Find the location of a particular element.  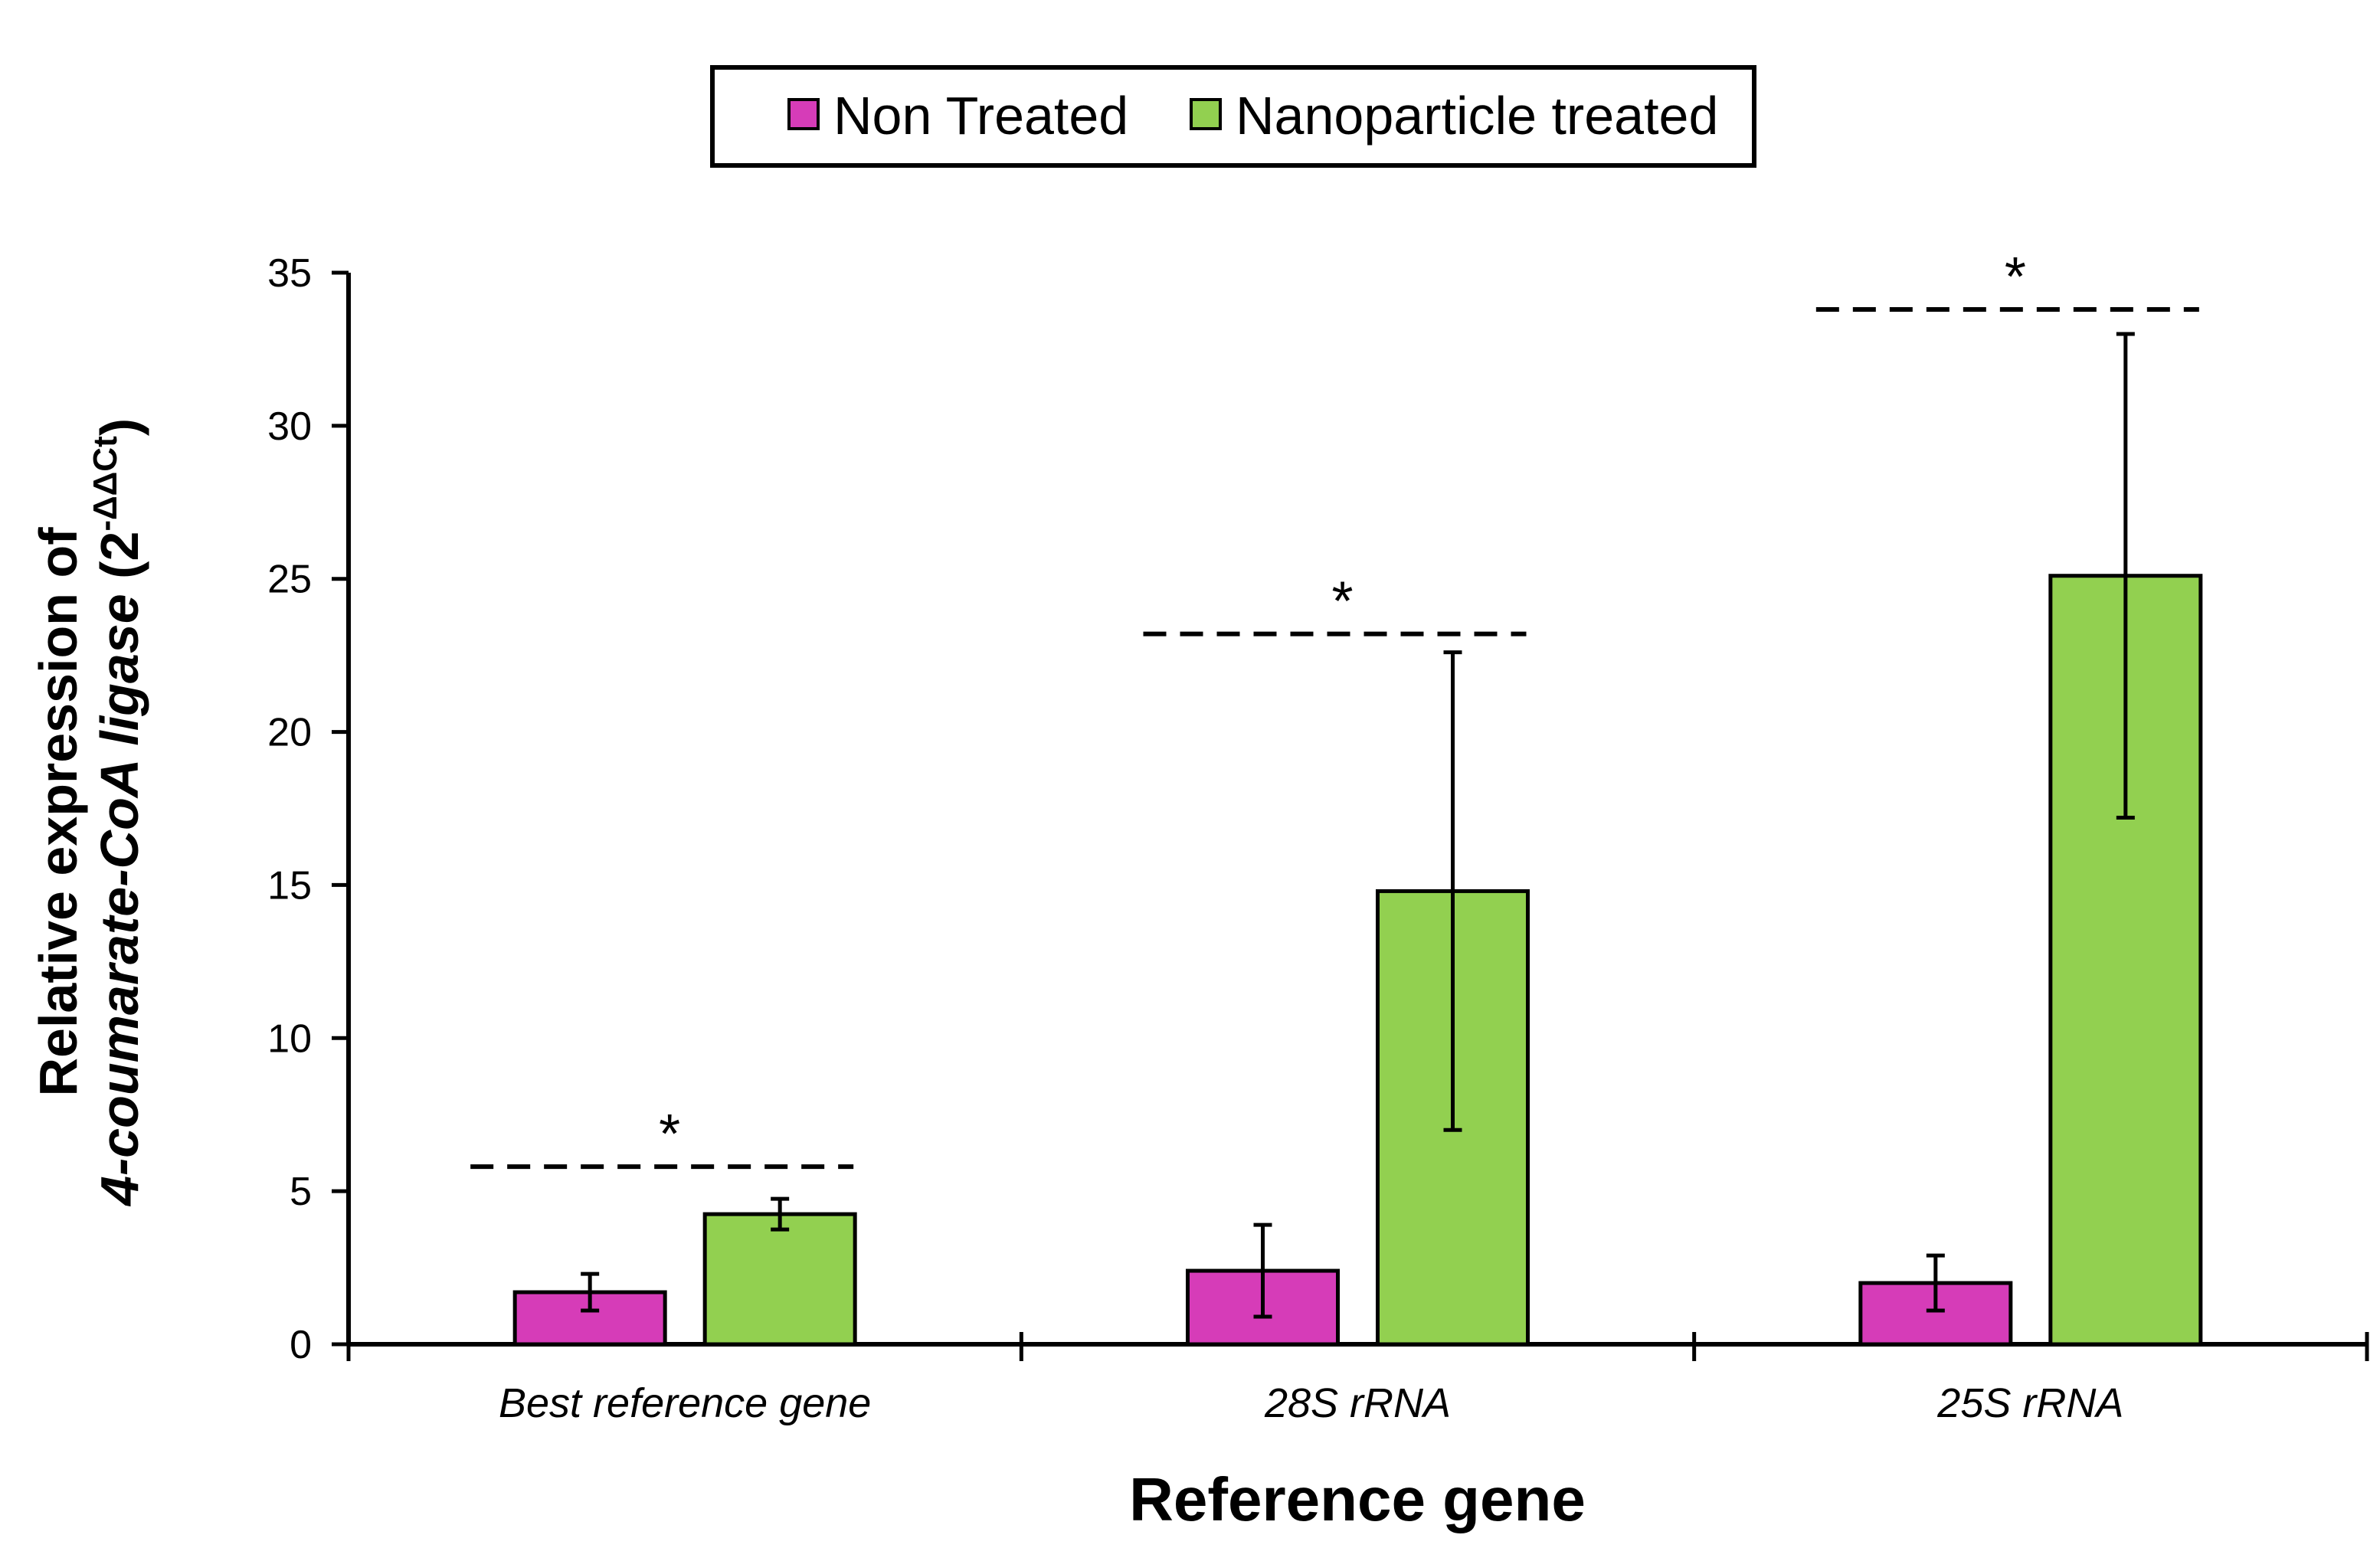

legend-label-non-treated: Non Treated is located at coordinates (980, 116).